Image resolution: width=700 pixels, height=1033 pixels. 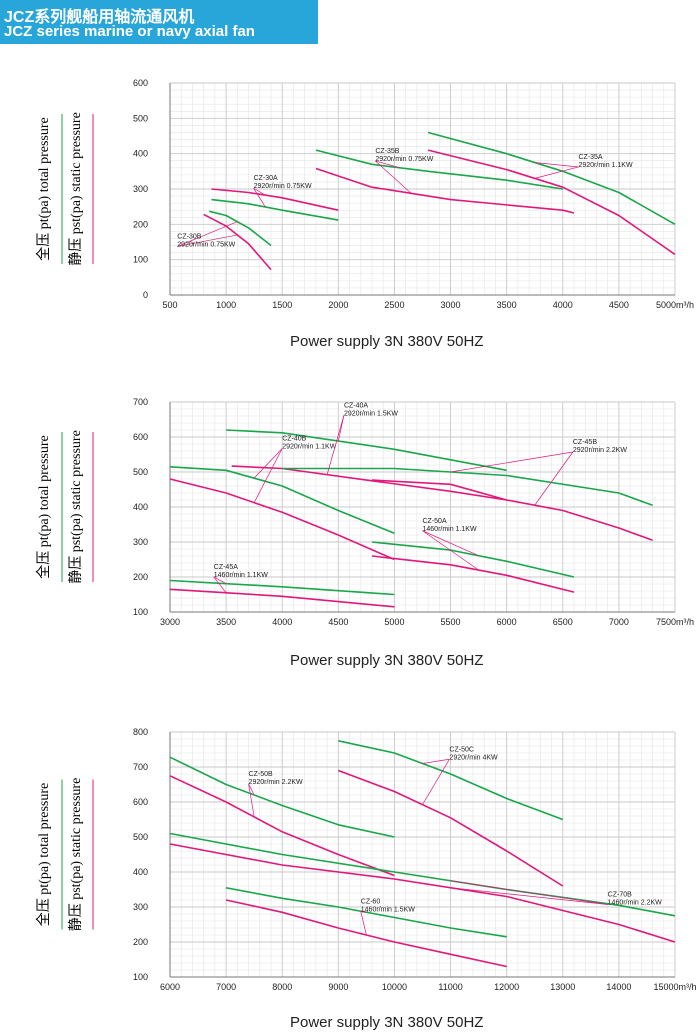 What do you see at coordinates (619, 622) in the screenshot?
I see `x-tick-label: 7000` at bounding box center [619, 622].